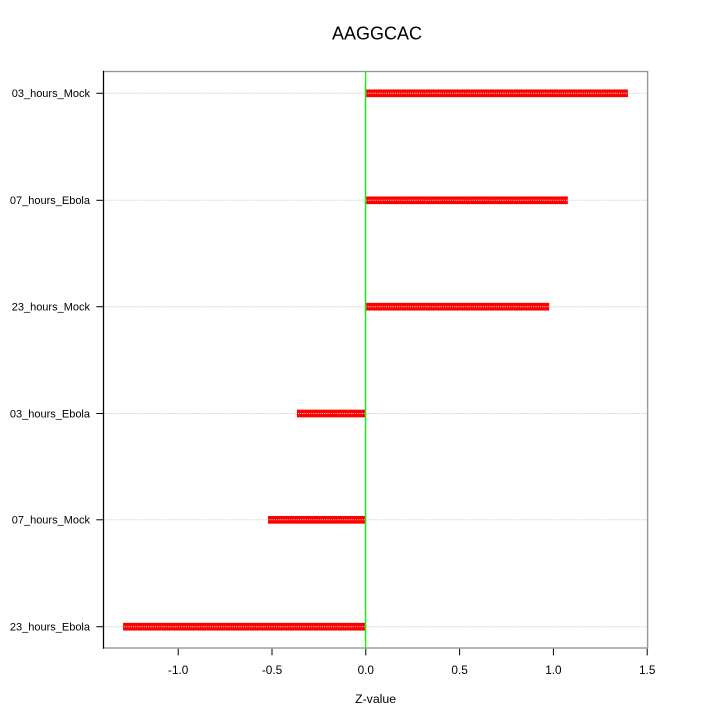 Image resolution: width=720 pixels, height=720 pixels. Describe the element at coordinates (459, 670) in the screenshot. I see `svg-text: 0.5` at that location.